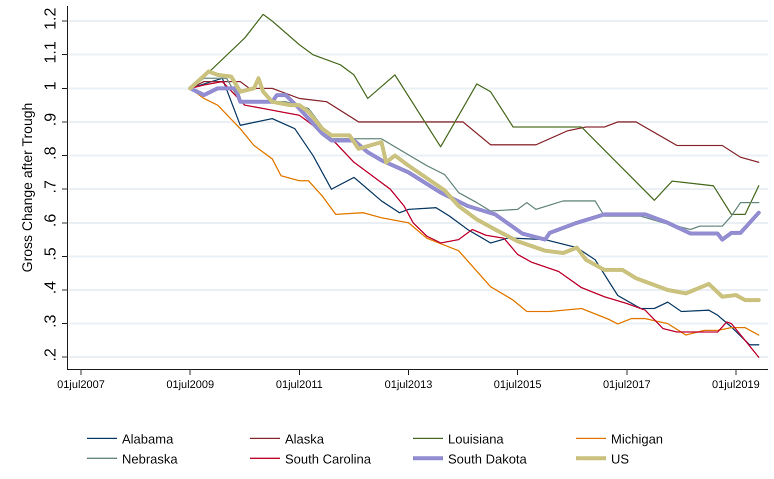 The width and height of the screenshot is (774, 479). Describe the element at coordinates (51, 187) in the screenshot. I see `y-tick-label: .7` at that location.